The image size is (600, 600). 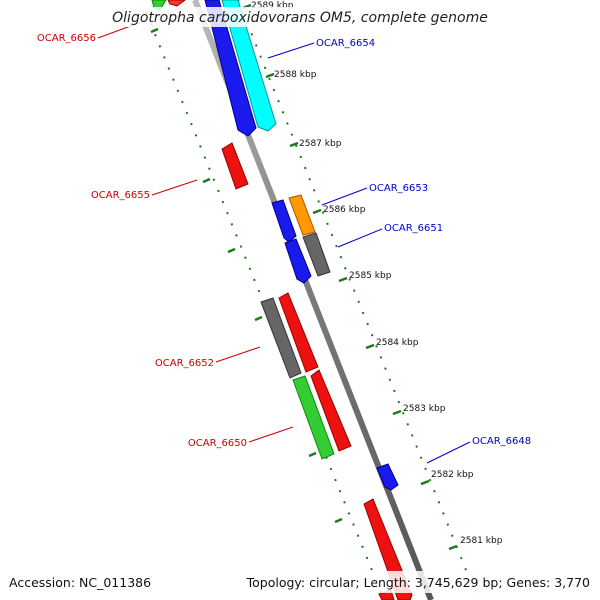 What do you see at coordinates (184, 363) in the screenshot?
I see `gene-label-ocar-6652: OCAR_6652` at bounding box center [184, 363].